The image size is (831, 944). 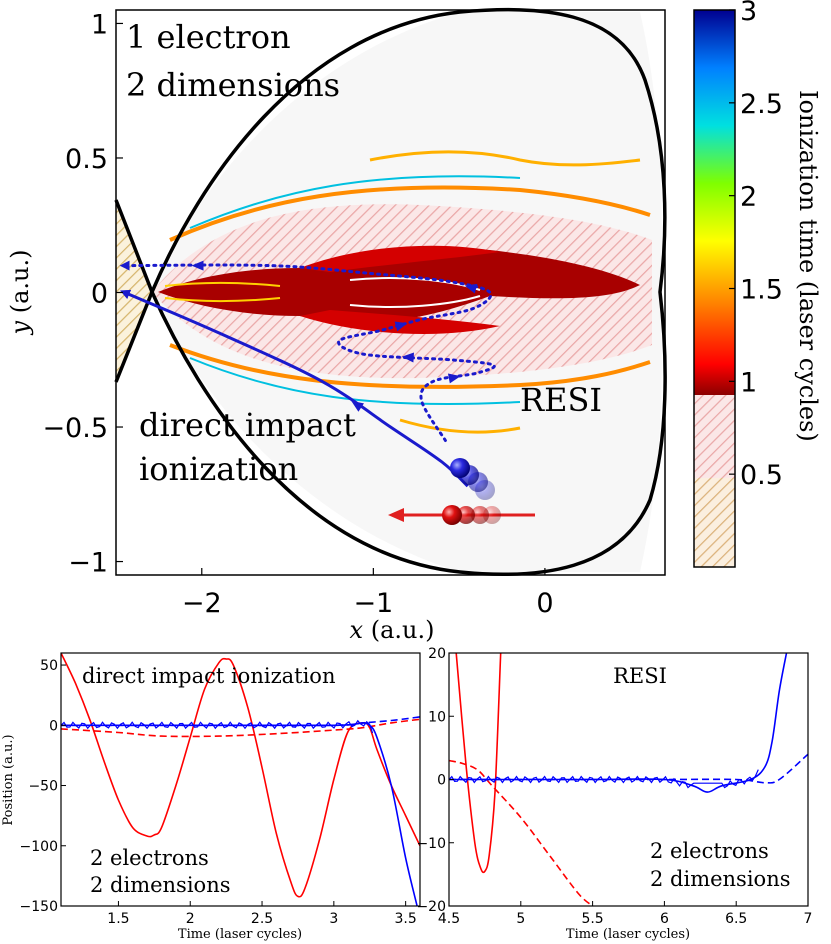 What do you see at coordinates (592, 919) in the screenshot?
I see `br-x-tick-label-2: 5.5` at bounding box center [592, 919].